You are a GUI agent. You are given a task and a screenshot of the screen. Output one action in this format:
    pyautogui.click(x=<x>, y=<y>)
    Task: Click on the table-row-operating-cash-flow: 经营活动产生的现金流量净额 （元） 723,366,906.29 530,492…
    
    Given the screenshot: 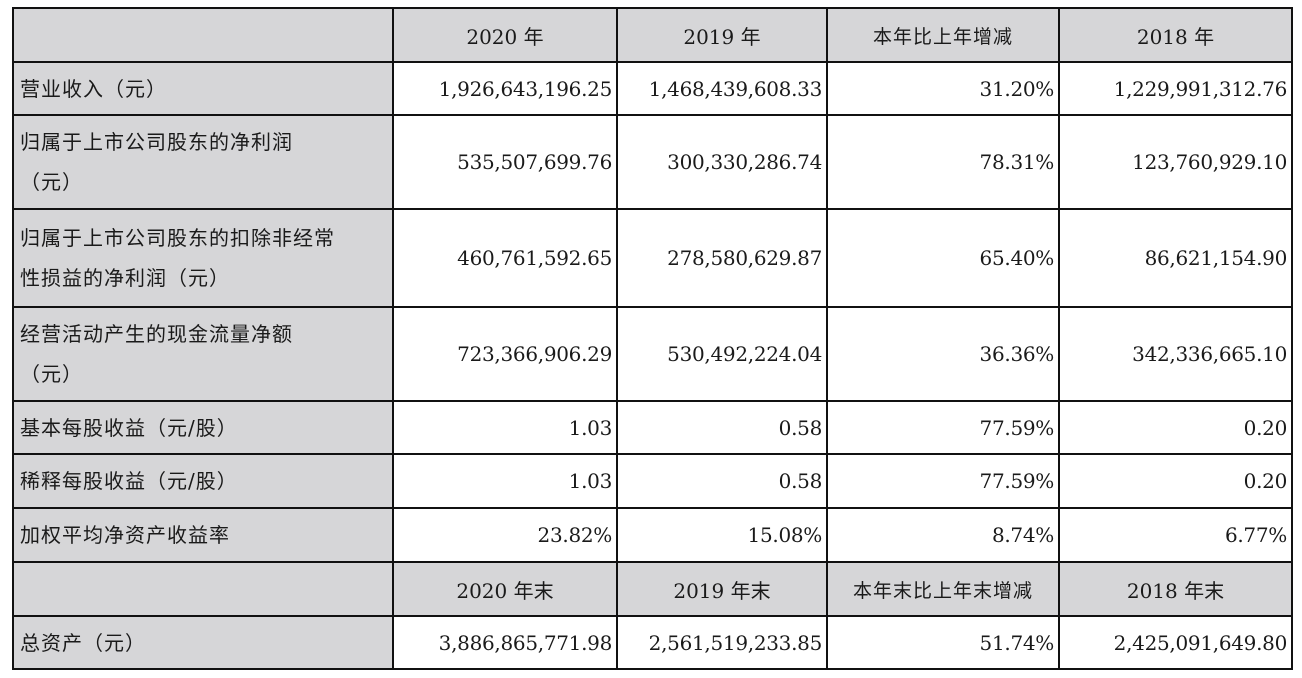 What is the action you would take?
    pyautogui.click(x=652, y=354)
    